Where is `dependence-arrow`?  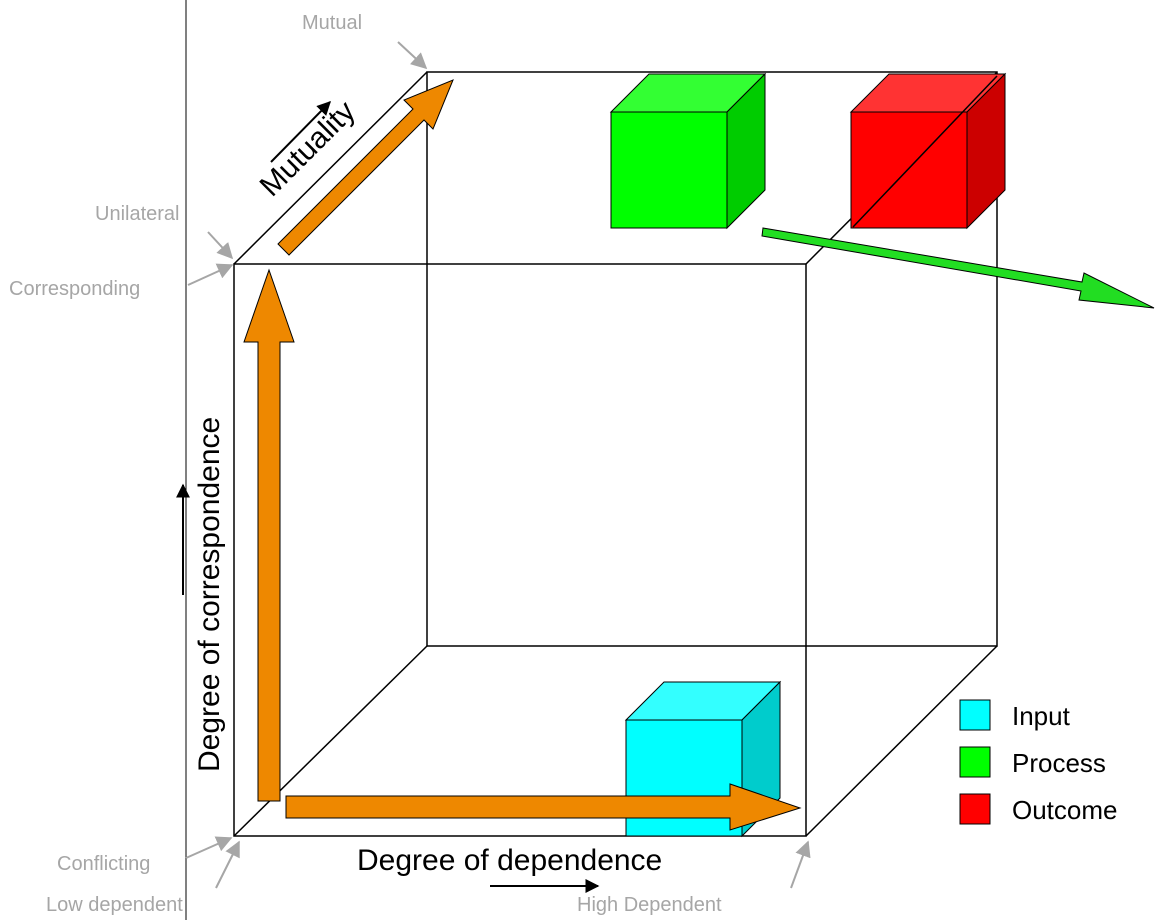 dependence-arrow is located at coordinates (543, 807).